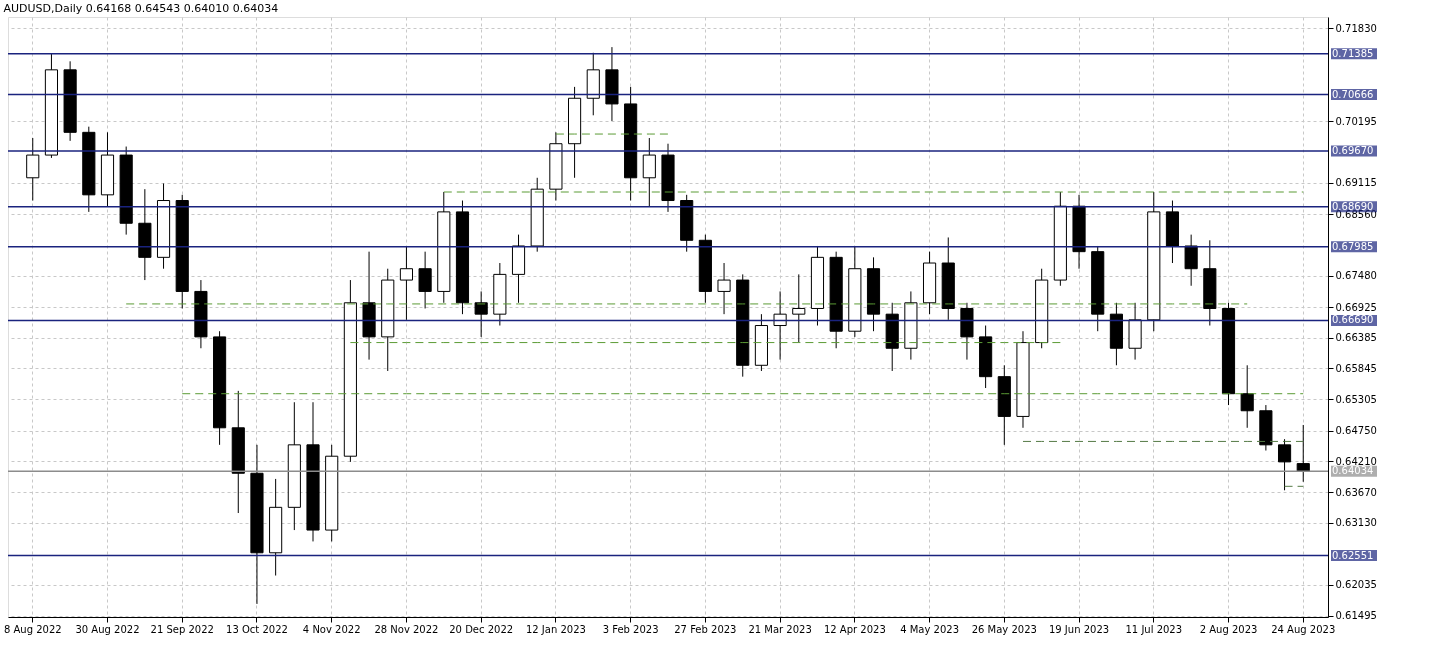  Describe the element at coordinates (1353, 53) in the screenshot. I see `ref-line-label: 0.71385` at that location.